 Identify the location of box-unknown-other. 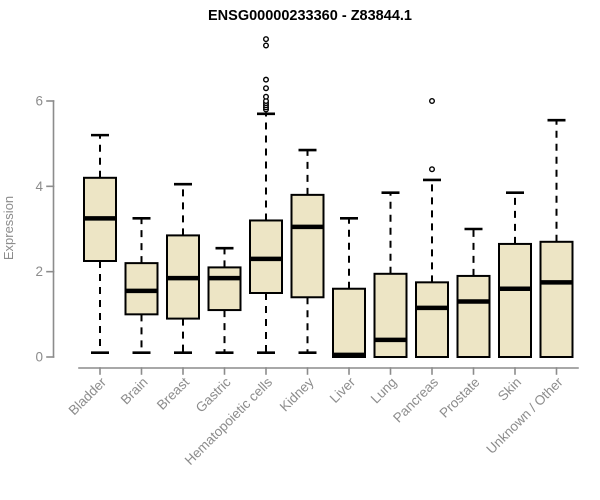
(556, 299).